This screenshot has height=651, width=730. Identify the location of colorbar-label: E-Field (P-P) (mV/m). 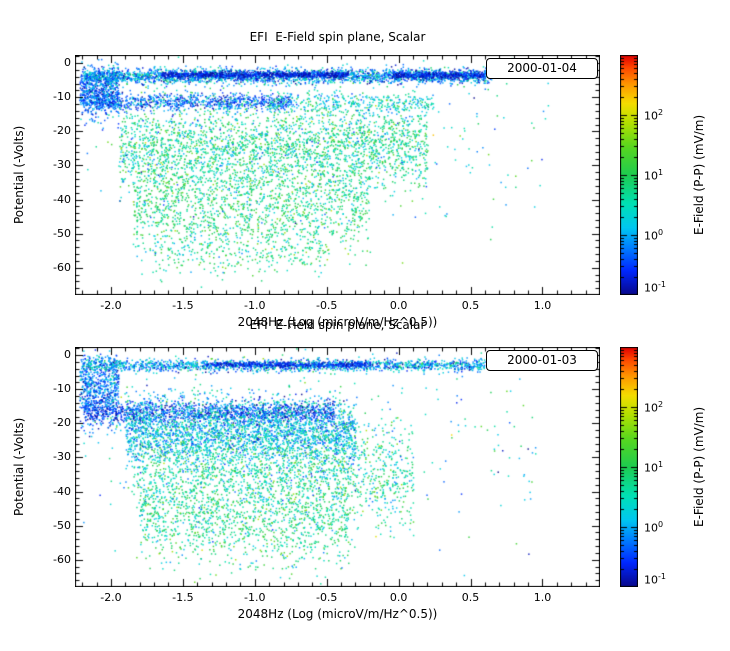
(699, 467).